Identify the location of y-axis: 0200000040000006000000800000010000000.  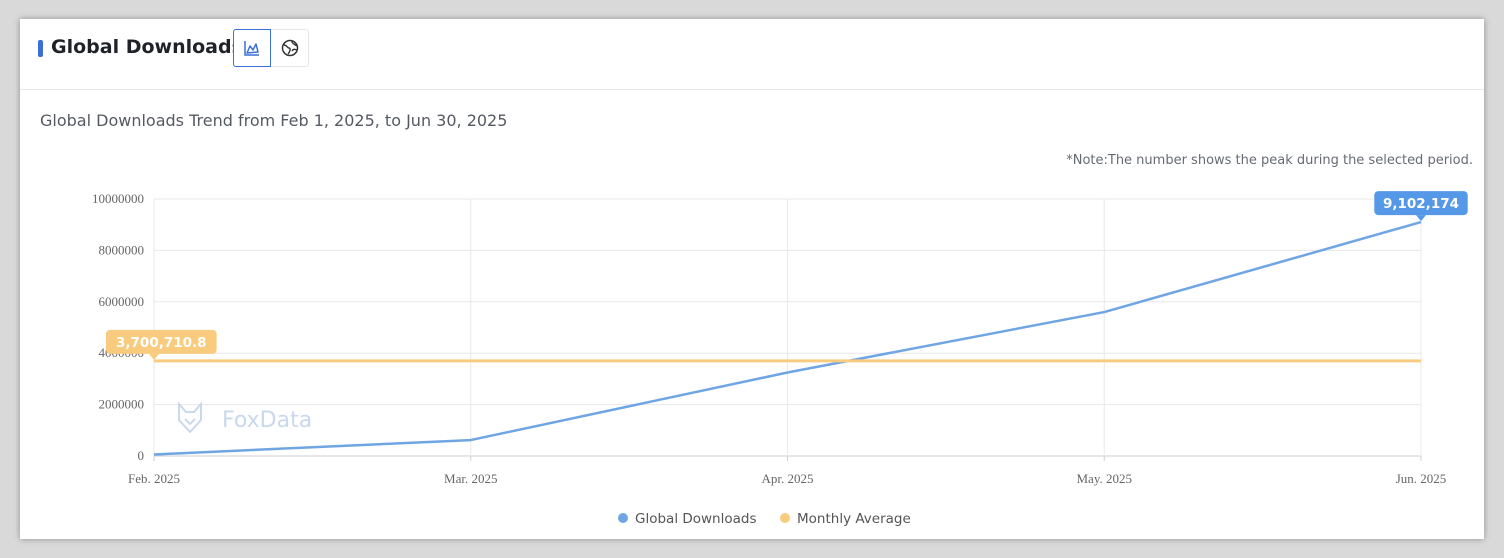
(118, 327).